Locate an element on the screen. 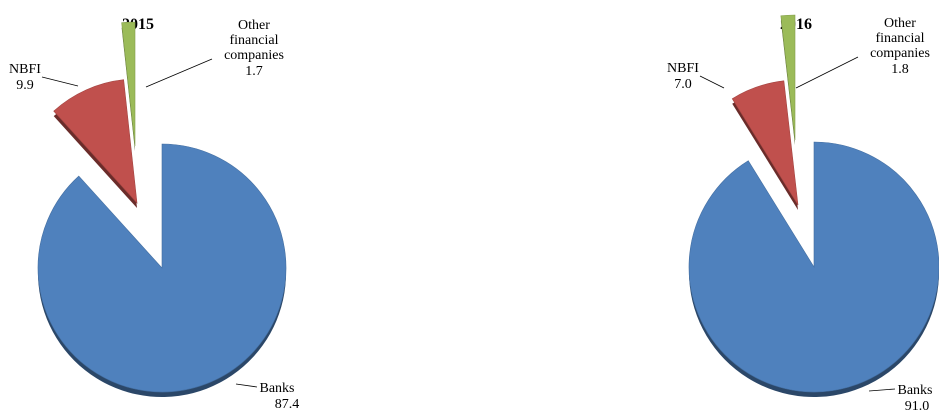 The image size is (939, 418). data-value-banks: 91.0 is located at coordinates (917, 406).